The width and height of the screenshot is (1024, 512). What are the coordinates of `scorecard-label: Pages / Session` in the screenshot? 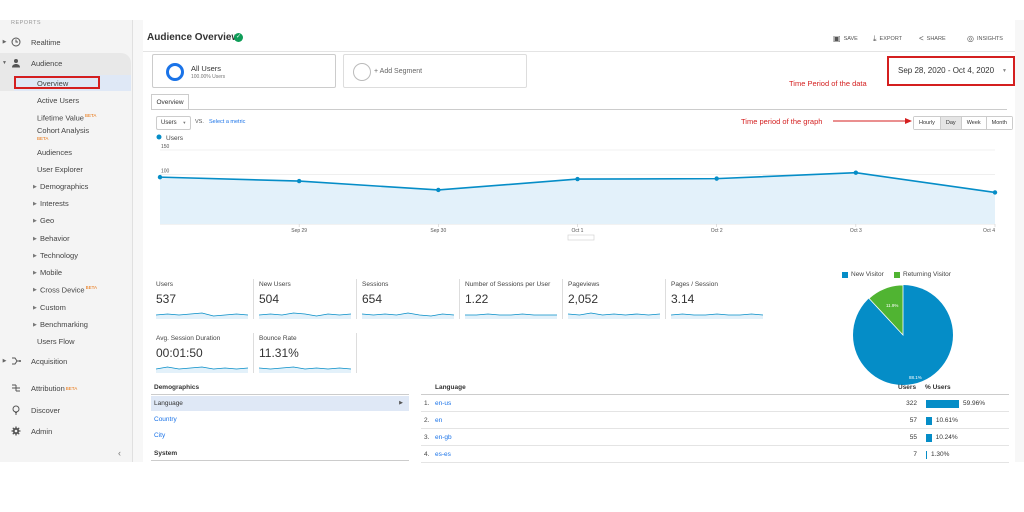 It's located at (694, 284).